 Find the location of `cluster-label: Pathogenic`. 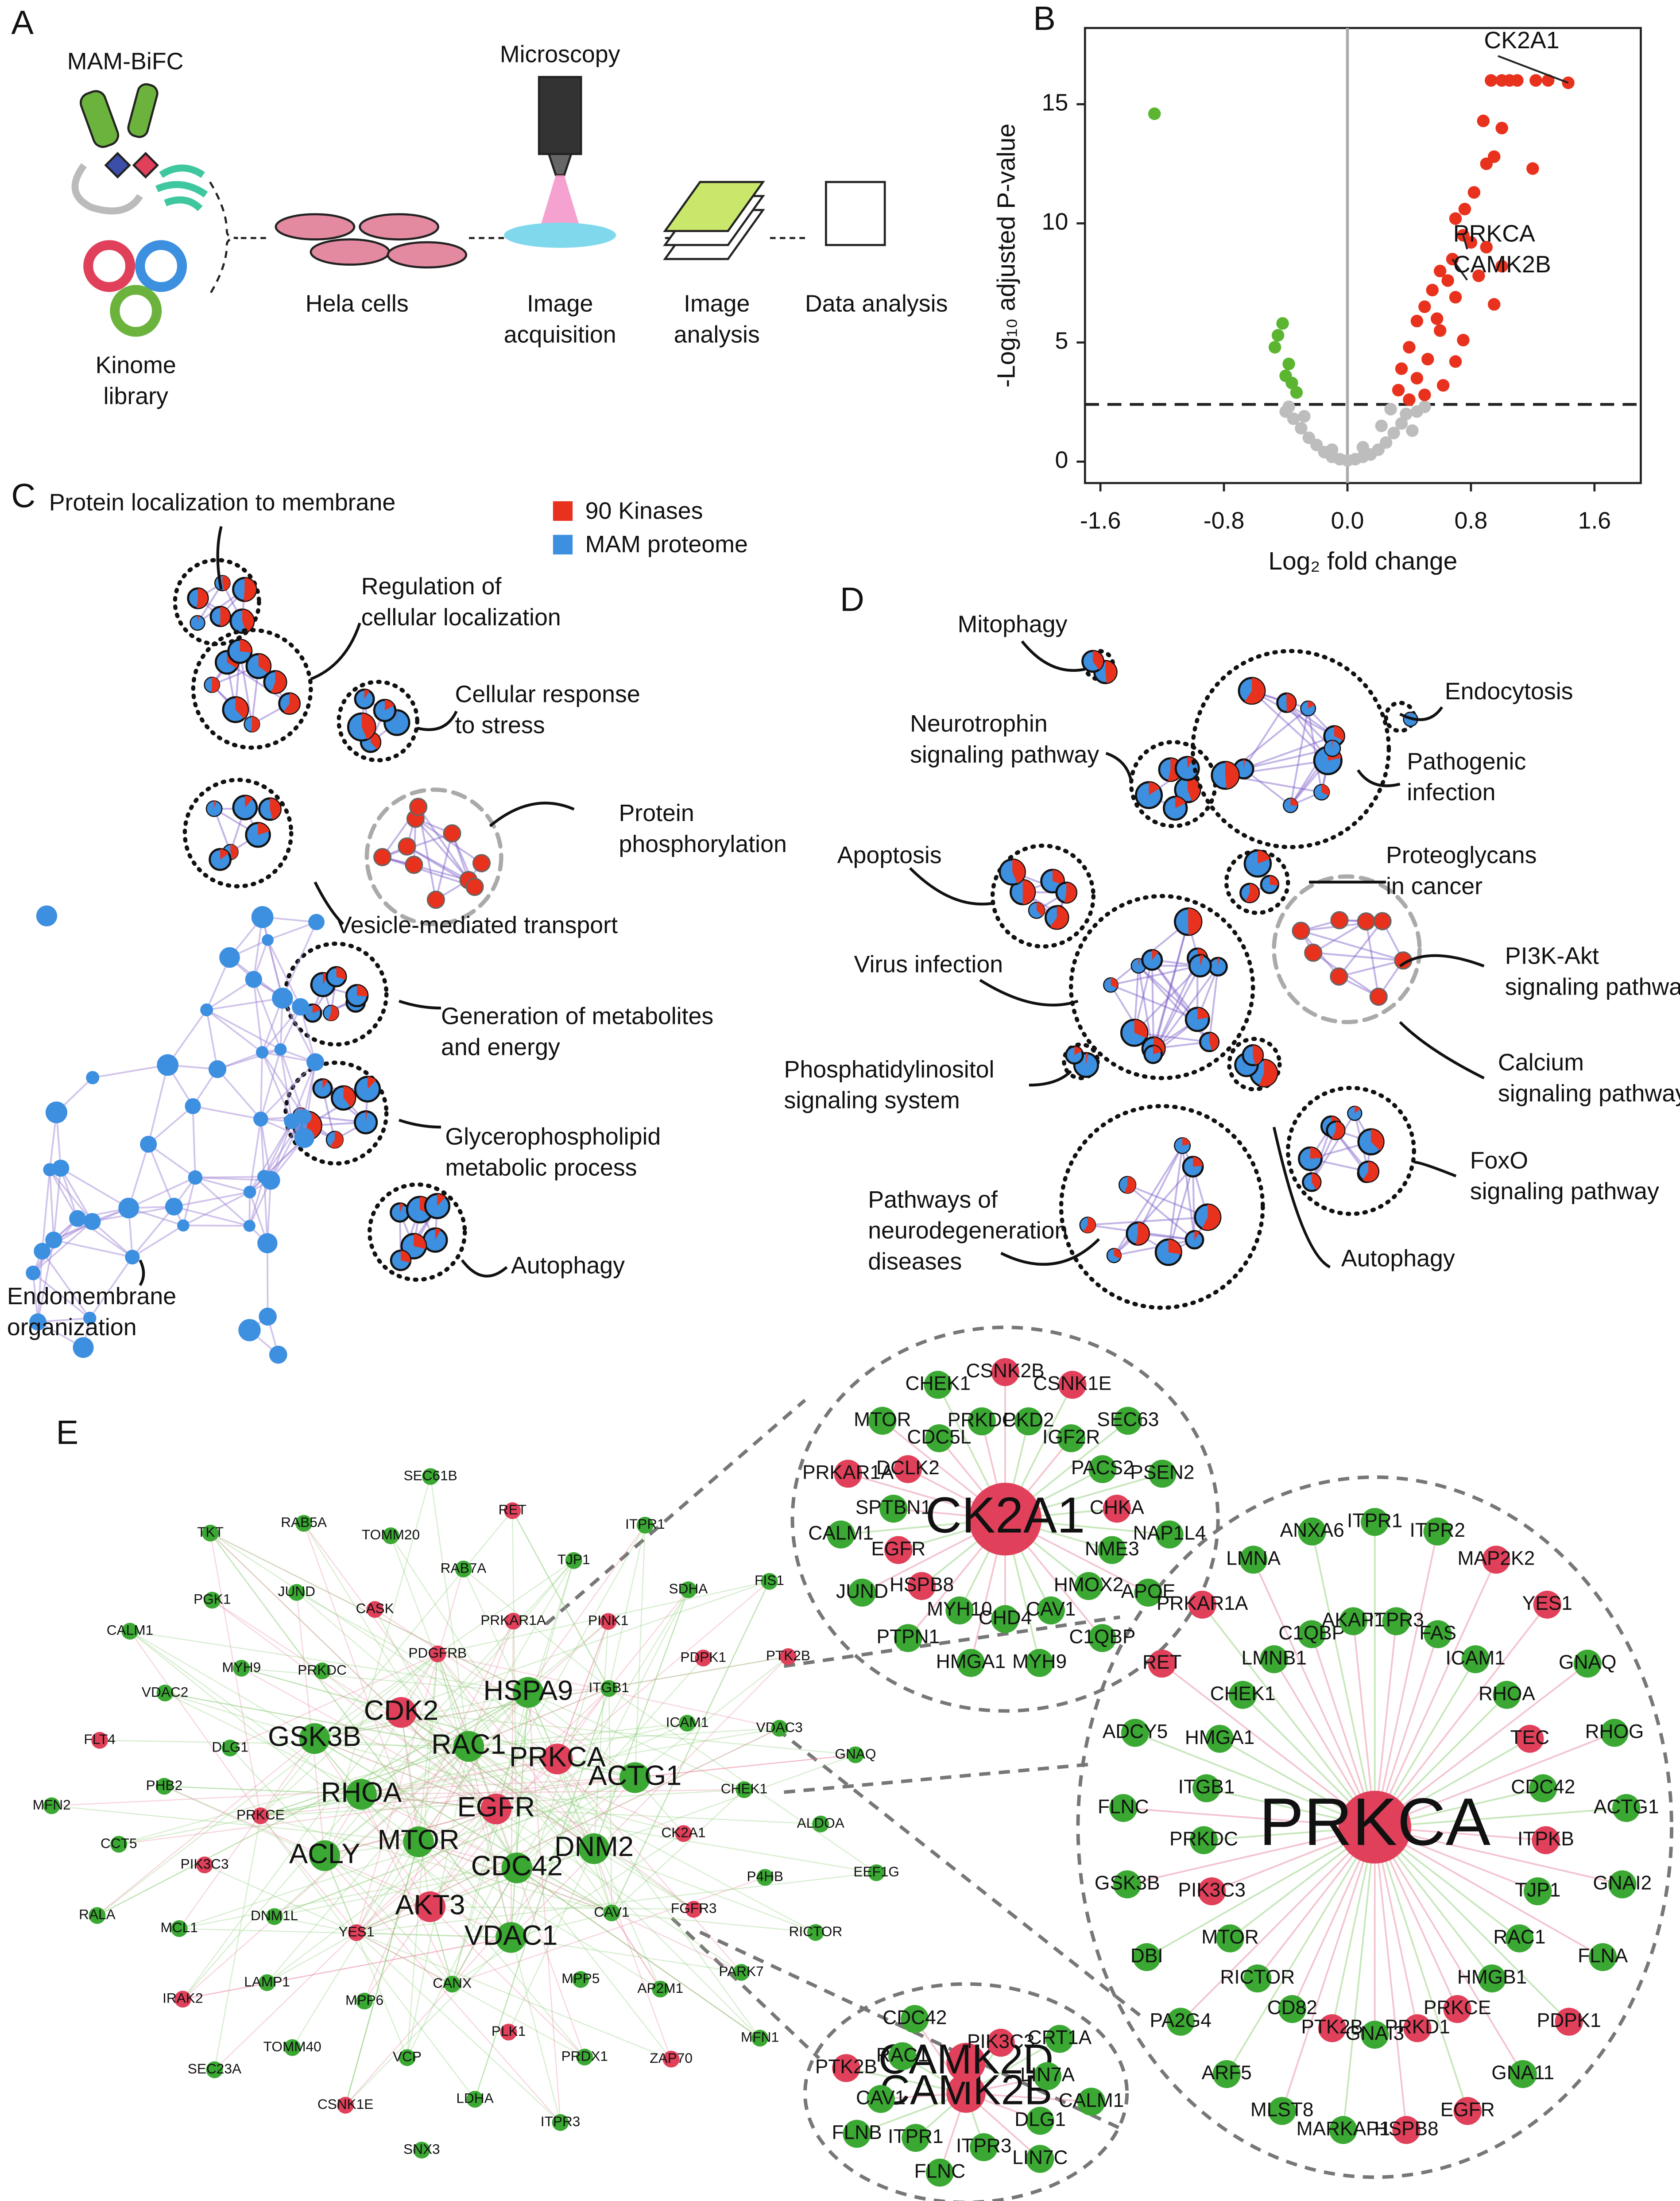

cluster-label: Pathogenic is located at coordinates (1466, 762).